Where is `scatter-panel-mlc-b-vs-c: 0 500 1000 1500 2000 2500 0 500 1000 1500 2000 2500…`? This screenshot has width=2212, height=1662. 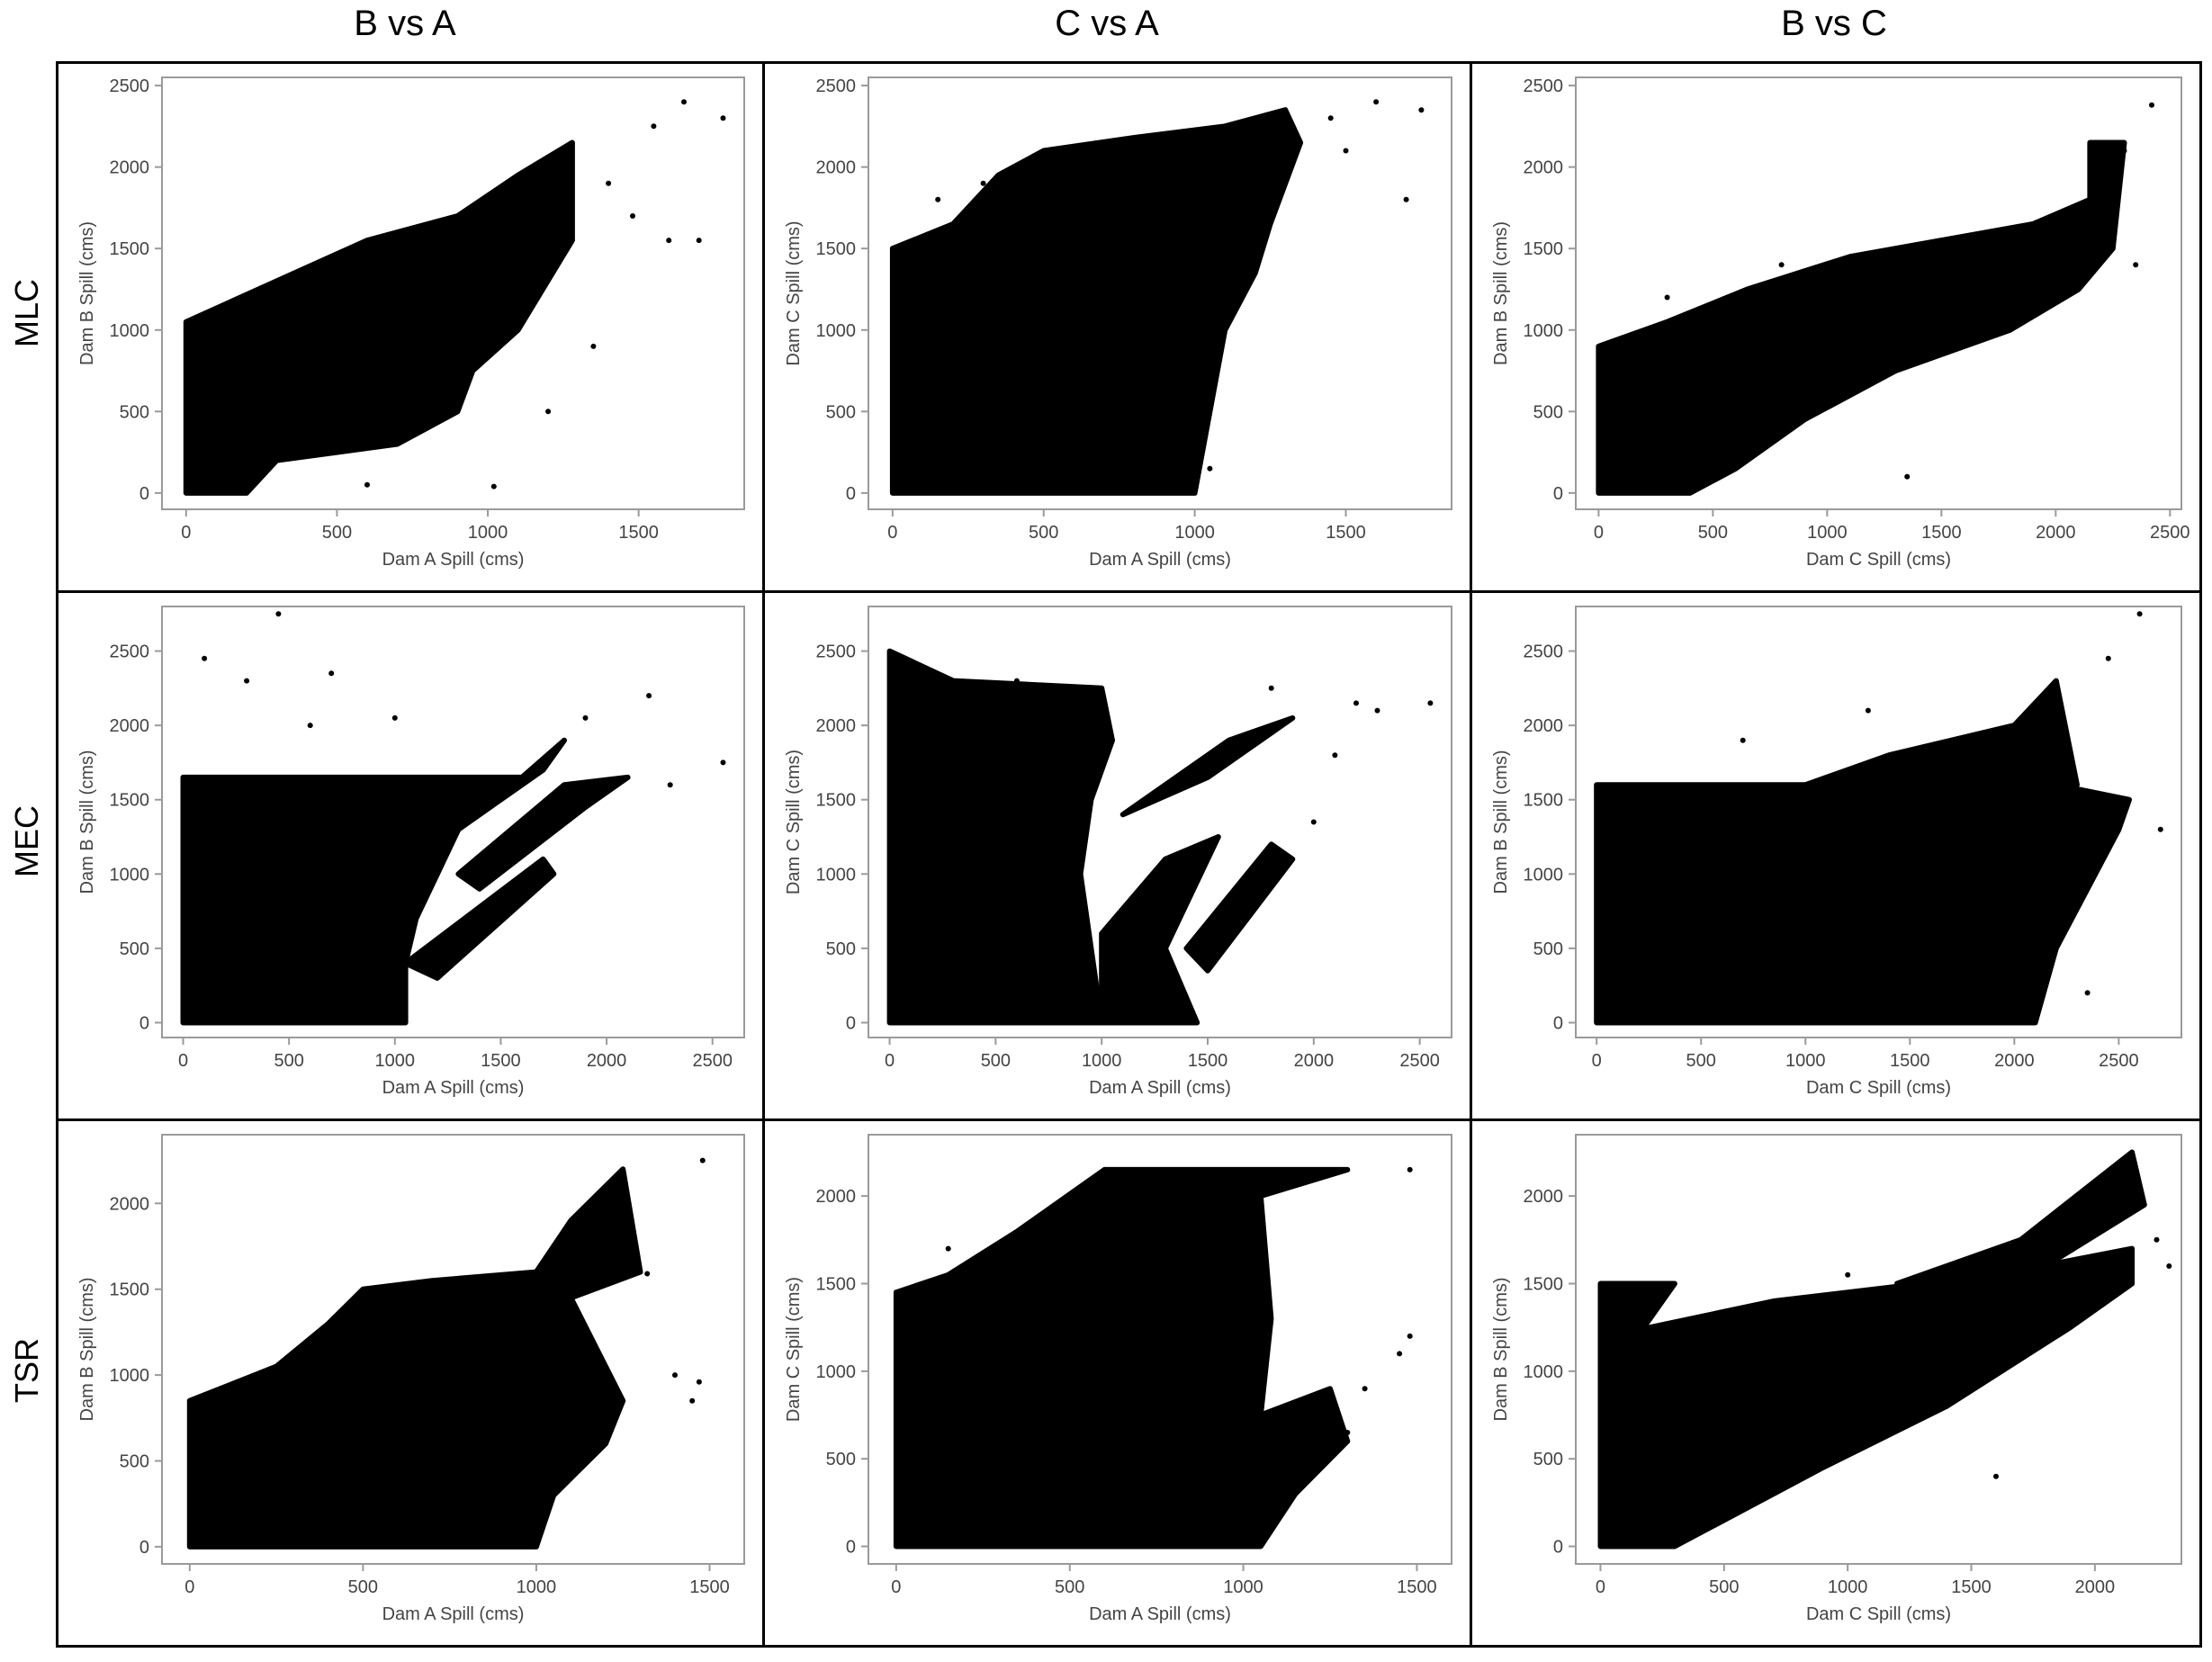
scatter-panel-mlc-b-vs-c: 0 500 1000 1500 2000 2500 0 500 1000 1500 2000 2500… is located at coordinates (1835, 327).